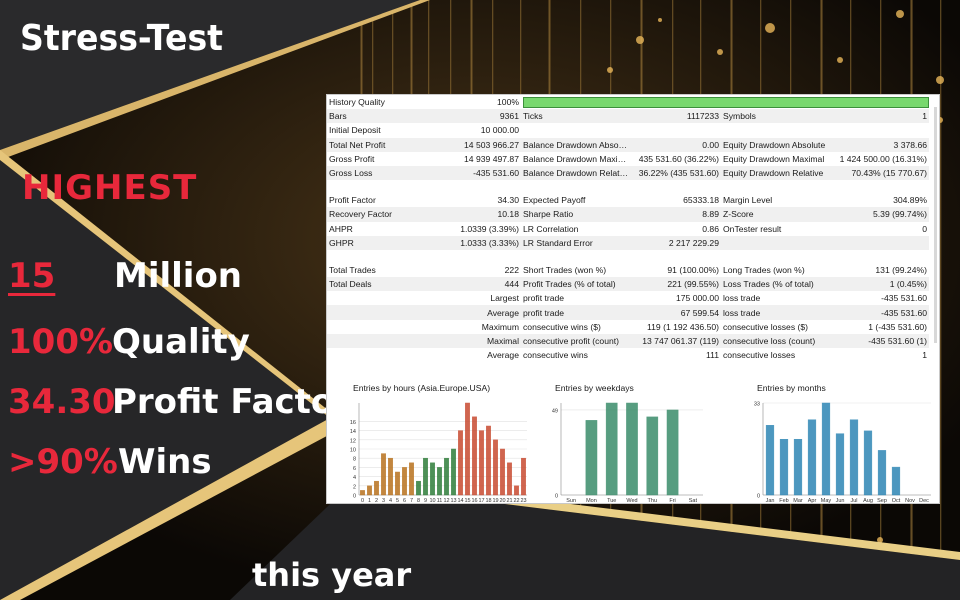  I want to click on report-value: 2 217 229.29, so click(676, 242).